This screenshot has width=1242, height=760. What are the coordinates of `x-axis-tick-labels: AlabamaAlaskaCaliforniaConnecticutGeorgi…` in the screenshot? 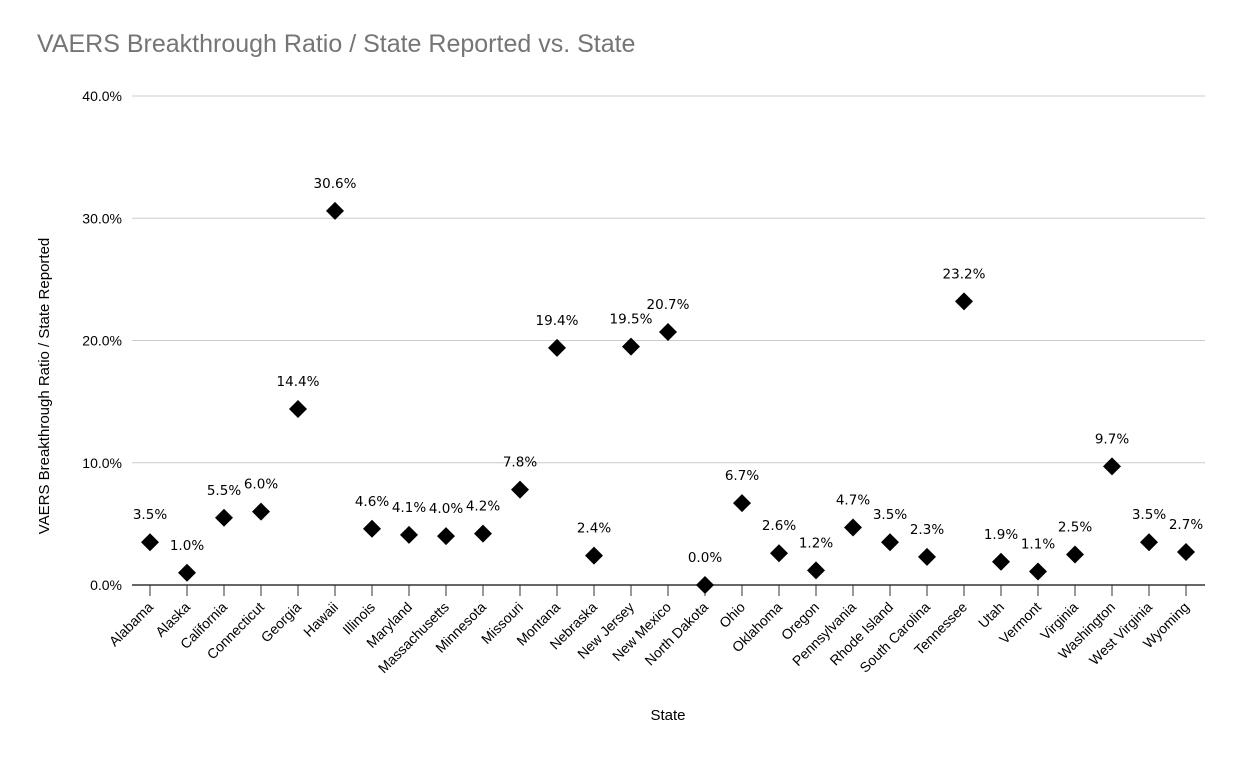 It's located at (649, 637).